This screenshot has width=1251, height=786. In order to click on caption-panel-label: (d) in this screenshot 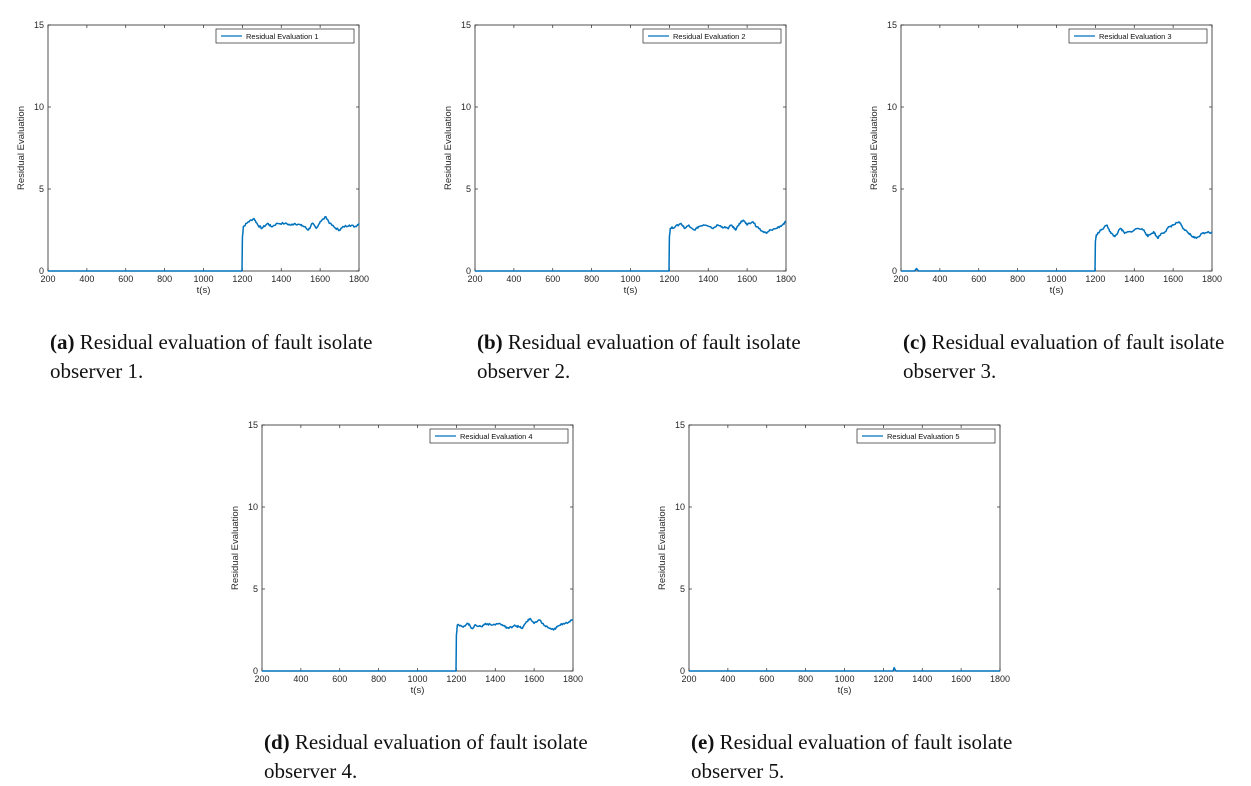, I will do `click(277, 742)`.